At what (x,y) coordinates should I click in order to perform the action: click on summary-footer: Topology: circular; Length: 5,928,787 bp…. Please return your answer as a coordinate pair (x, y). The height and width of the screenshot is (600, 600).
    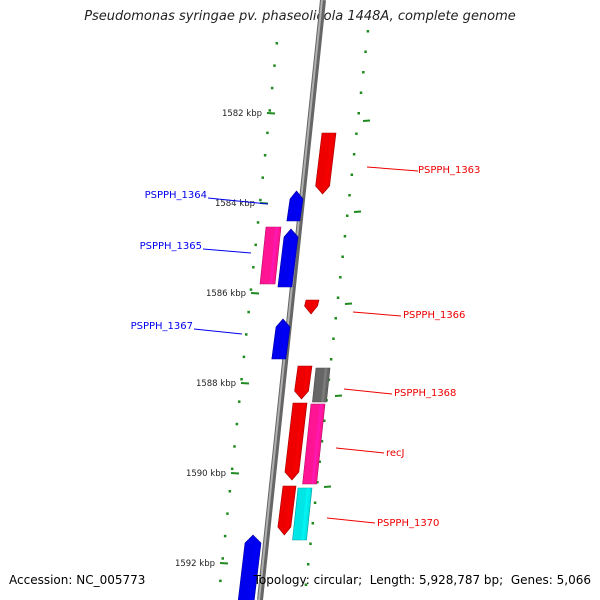
    Looking at the image, I should click on (422, 580).